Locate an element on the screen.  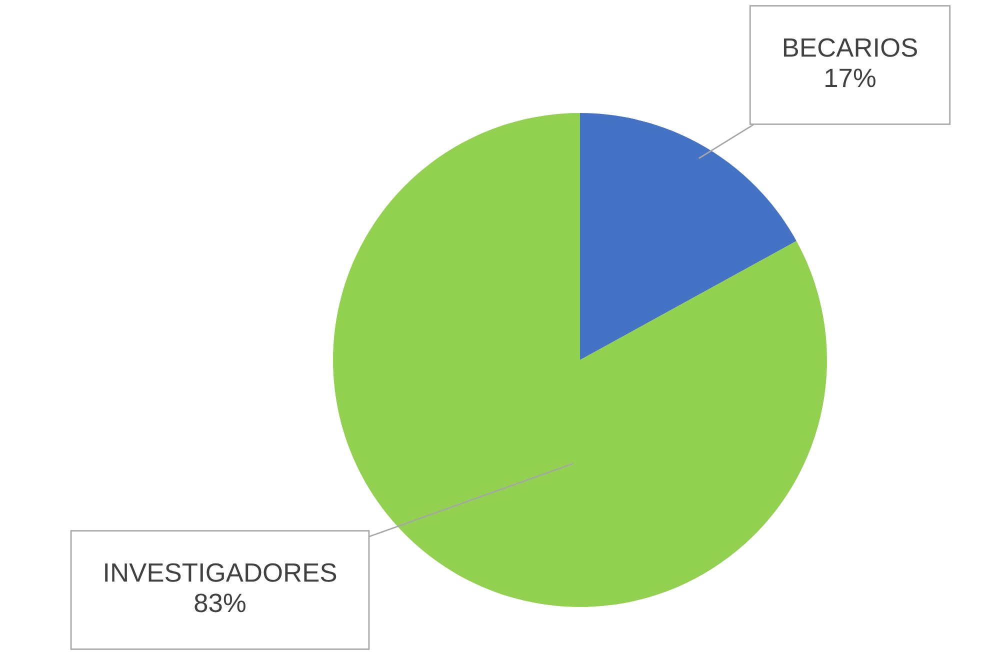
pie-slice is located at coordinates (688, 236).